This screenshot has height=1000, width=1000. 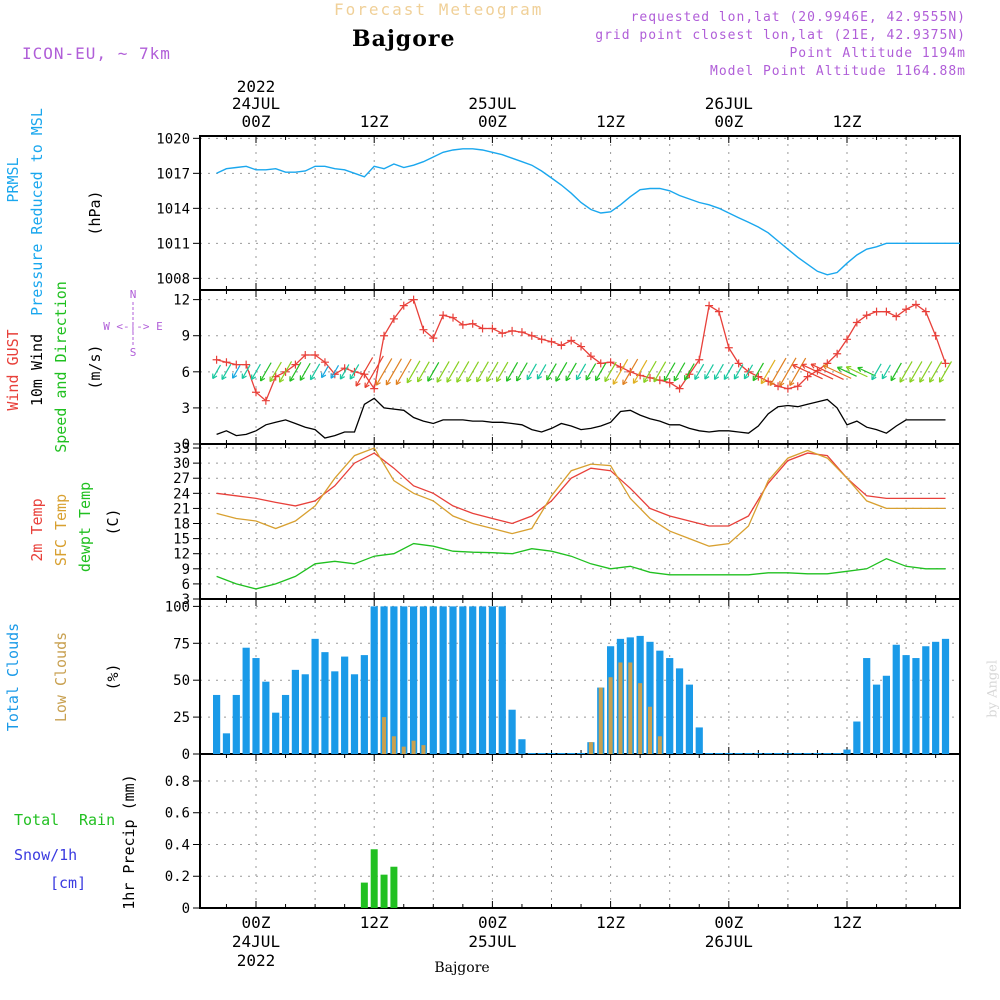 I want to click on point-altitude: Point Altitude 1194m, so click(x=877, y=53).